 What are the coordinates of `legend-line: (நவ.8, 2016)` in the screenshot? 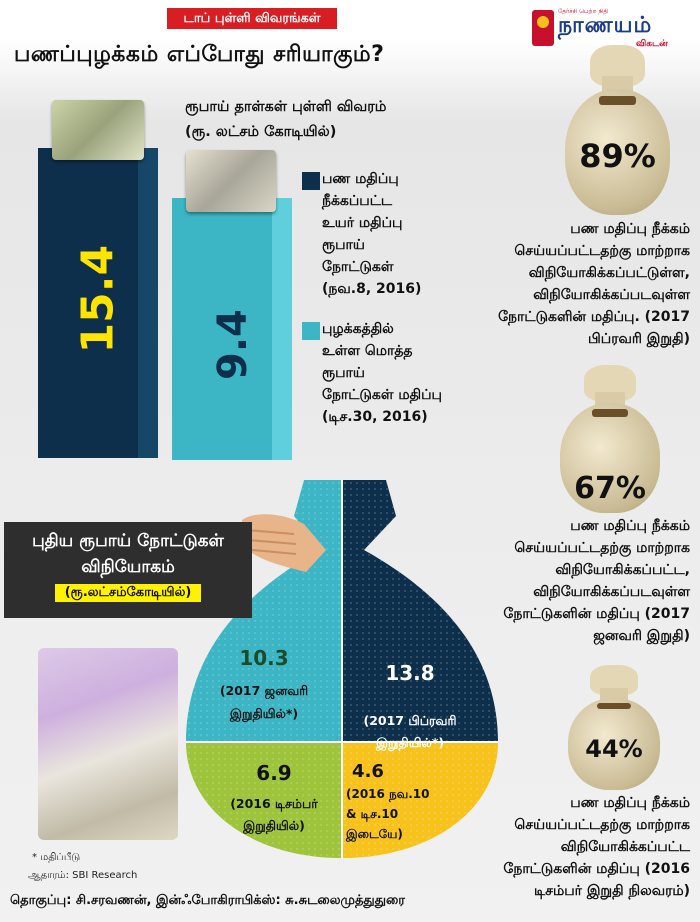 It's located at (372, 289).